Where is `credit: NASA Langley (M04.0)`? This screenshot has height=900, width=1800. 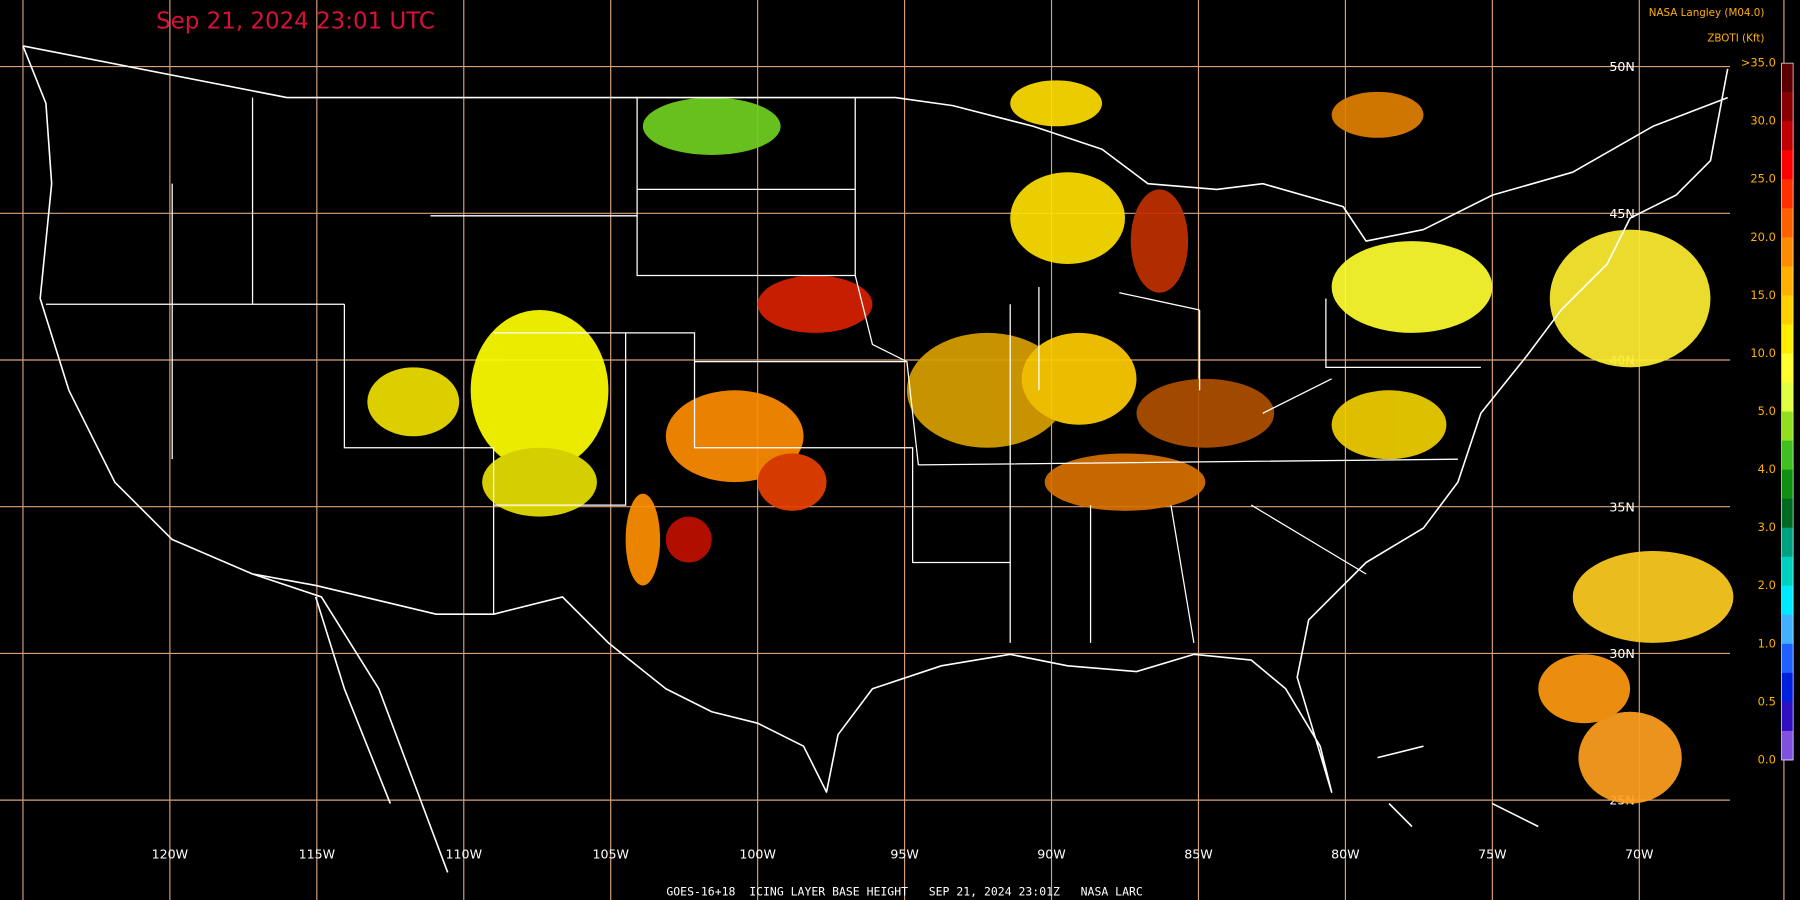 credit: NASA Langley (M04.0) is located at coordinates (1707, 13).